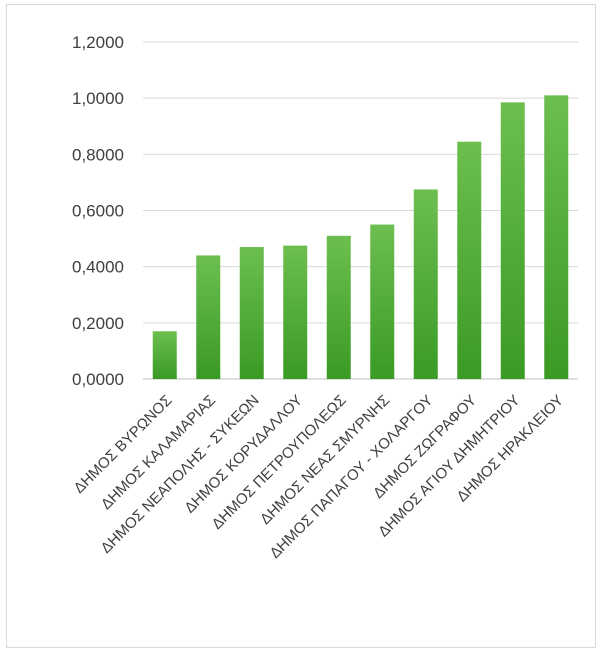 This screenshot has width=601, height=653. What do you see at coordinates (98, 323) in the screenshot?
I see `y-tick-label: 0,2000` at bounding box center [98, 323].